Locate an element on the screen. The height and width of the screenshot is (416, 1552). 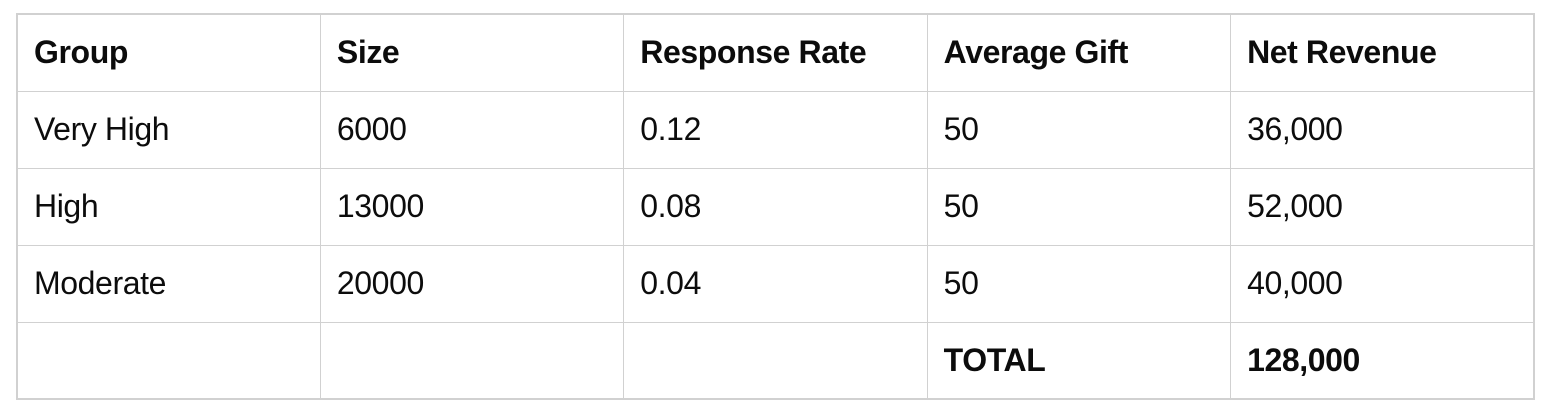
cell-response-rate: 0.04 is located at coordinates (775, 283).